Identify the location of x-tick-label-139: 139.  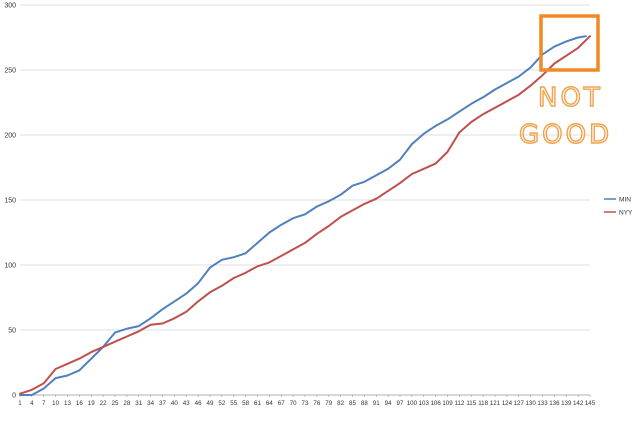
(566, 403).